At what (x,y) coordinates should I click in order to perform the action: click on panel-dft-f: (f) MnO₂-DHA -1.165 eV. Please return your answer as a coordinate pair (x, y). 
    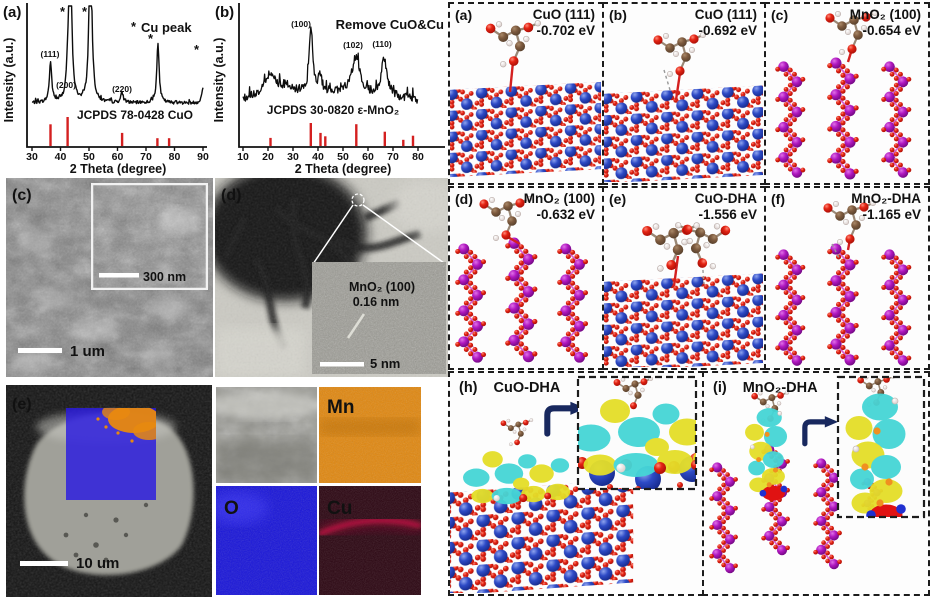
    Looking at the image, I should click on (847, 278).